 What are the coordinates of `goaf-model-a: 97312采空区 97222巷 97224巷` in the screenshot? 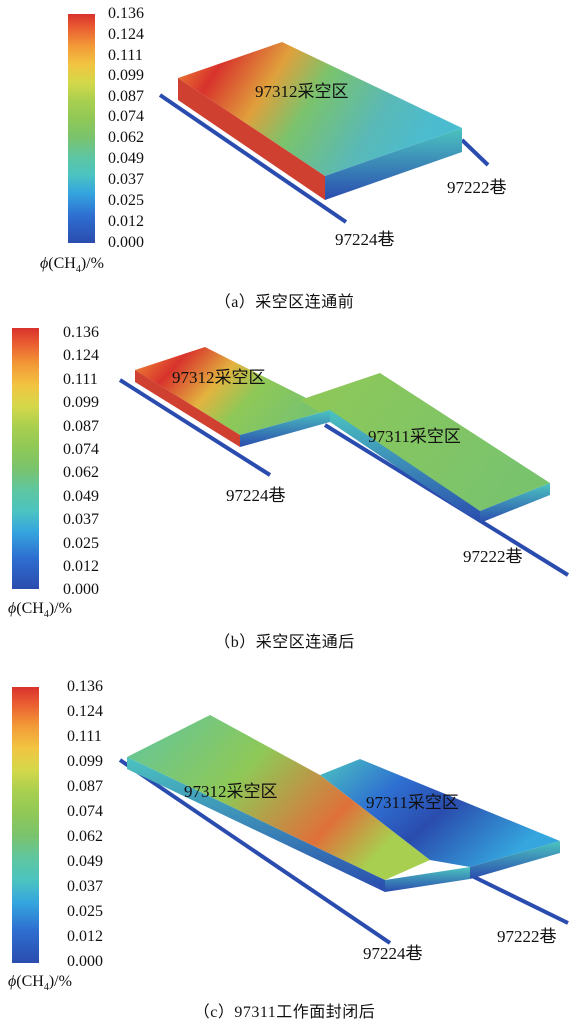 It's located at (332, 145).